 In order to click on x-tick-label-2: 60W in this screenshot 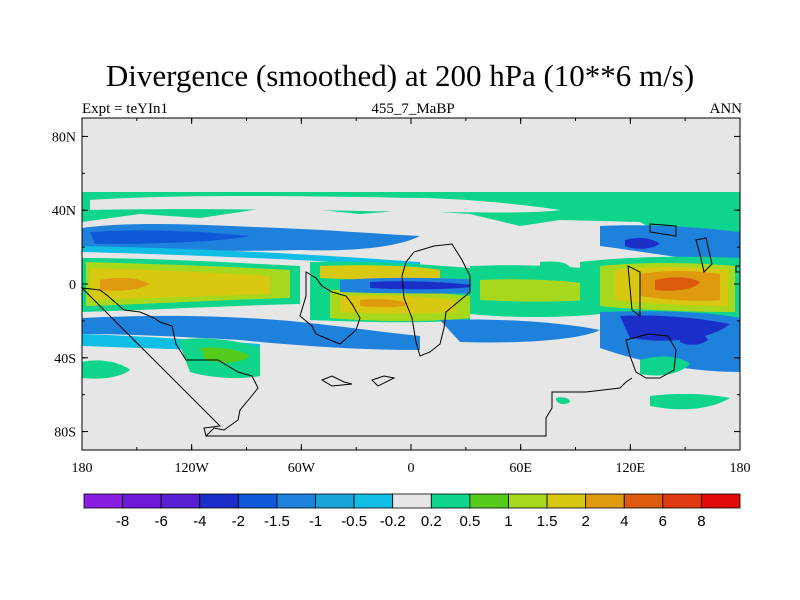, I will do `click(302, 468)`.